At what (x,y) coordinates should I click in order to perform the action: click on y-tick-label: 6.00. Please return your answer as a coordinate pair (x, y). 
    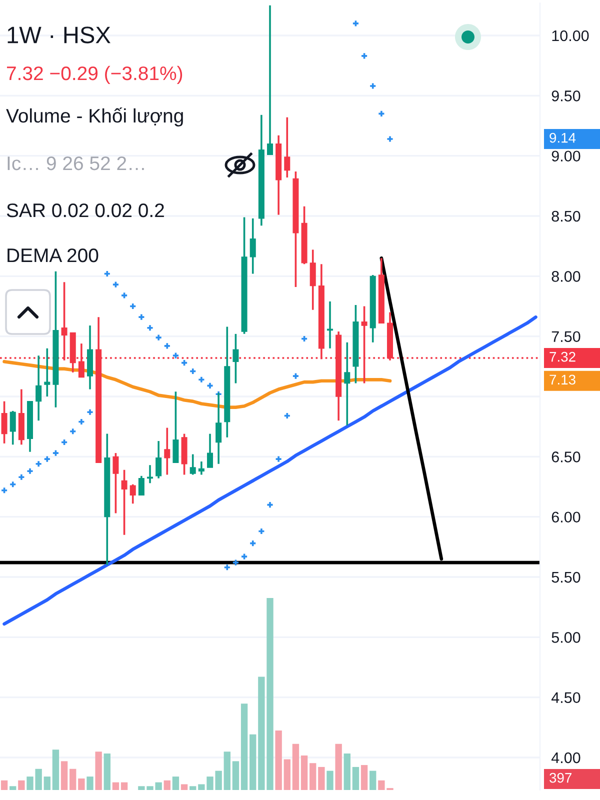
    Looking at the image, I should click on (566, 517).